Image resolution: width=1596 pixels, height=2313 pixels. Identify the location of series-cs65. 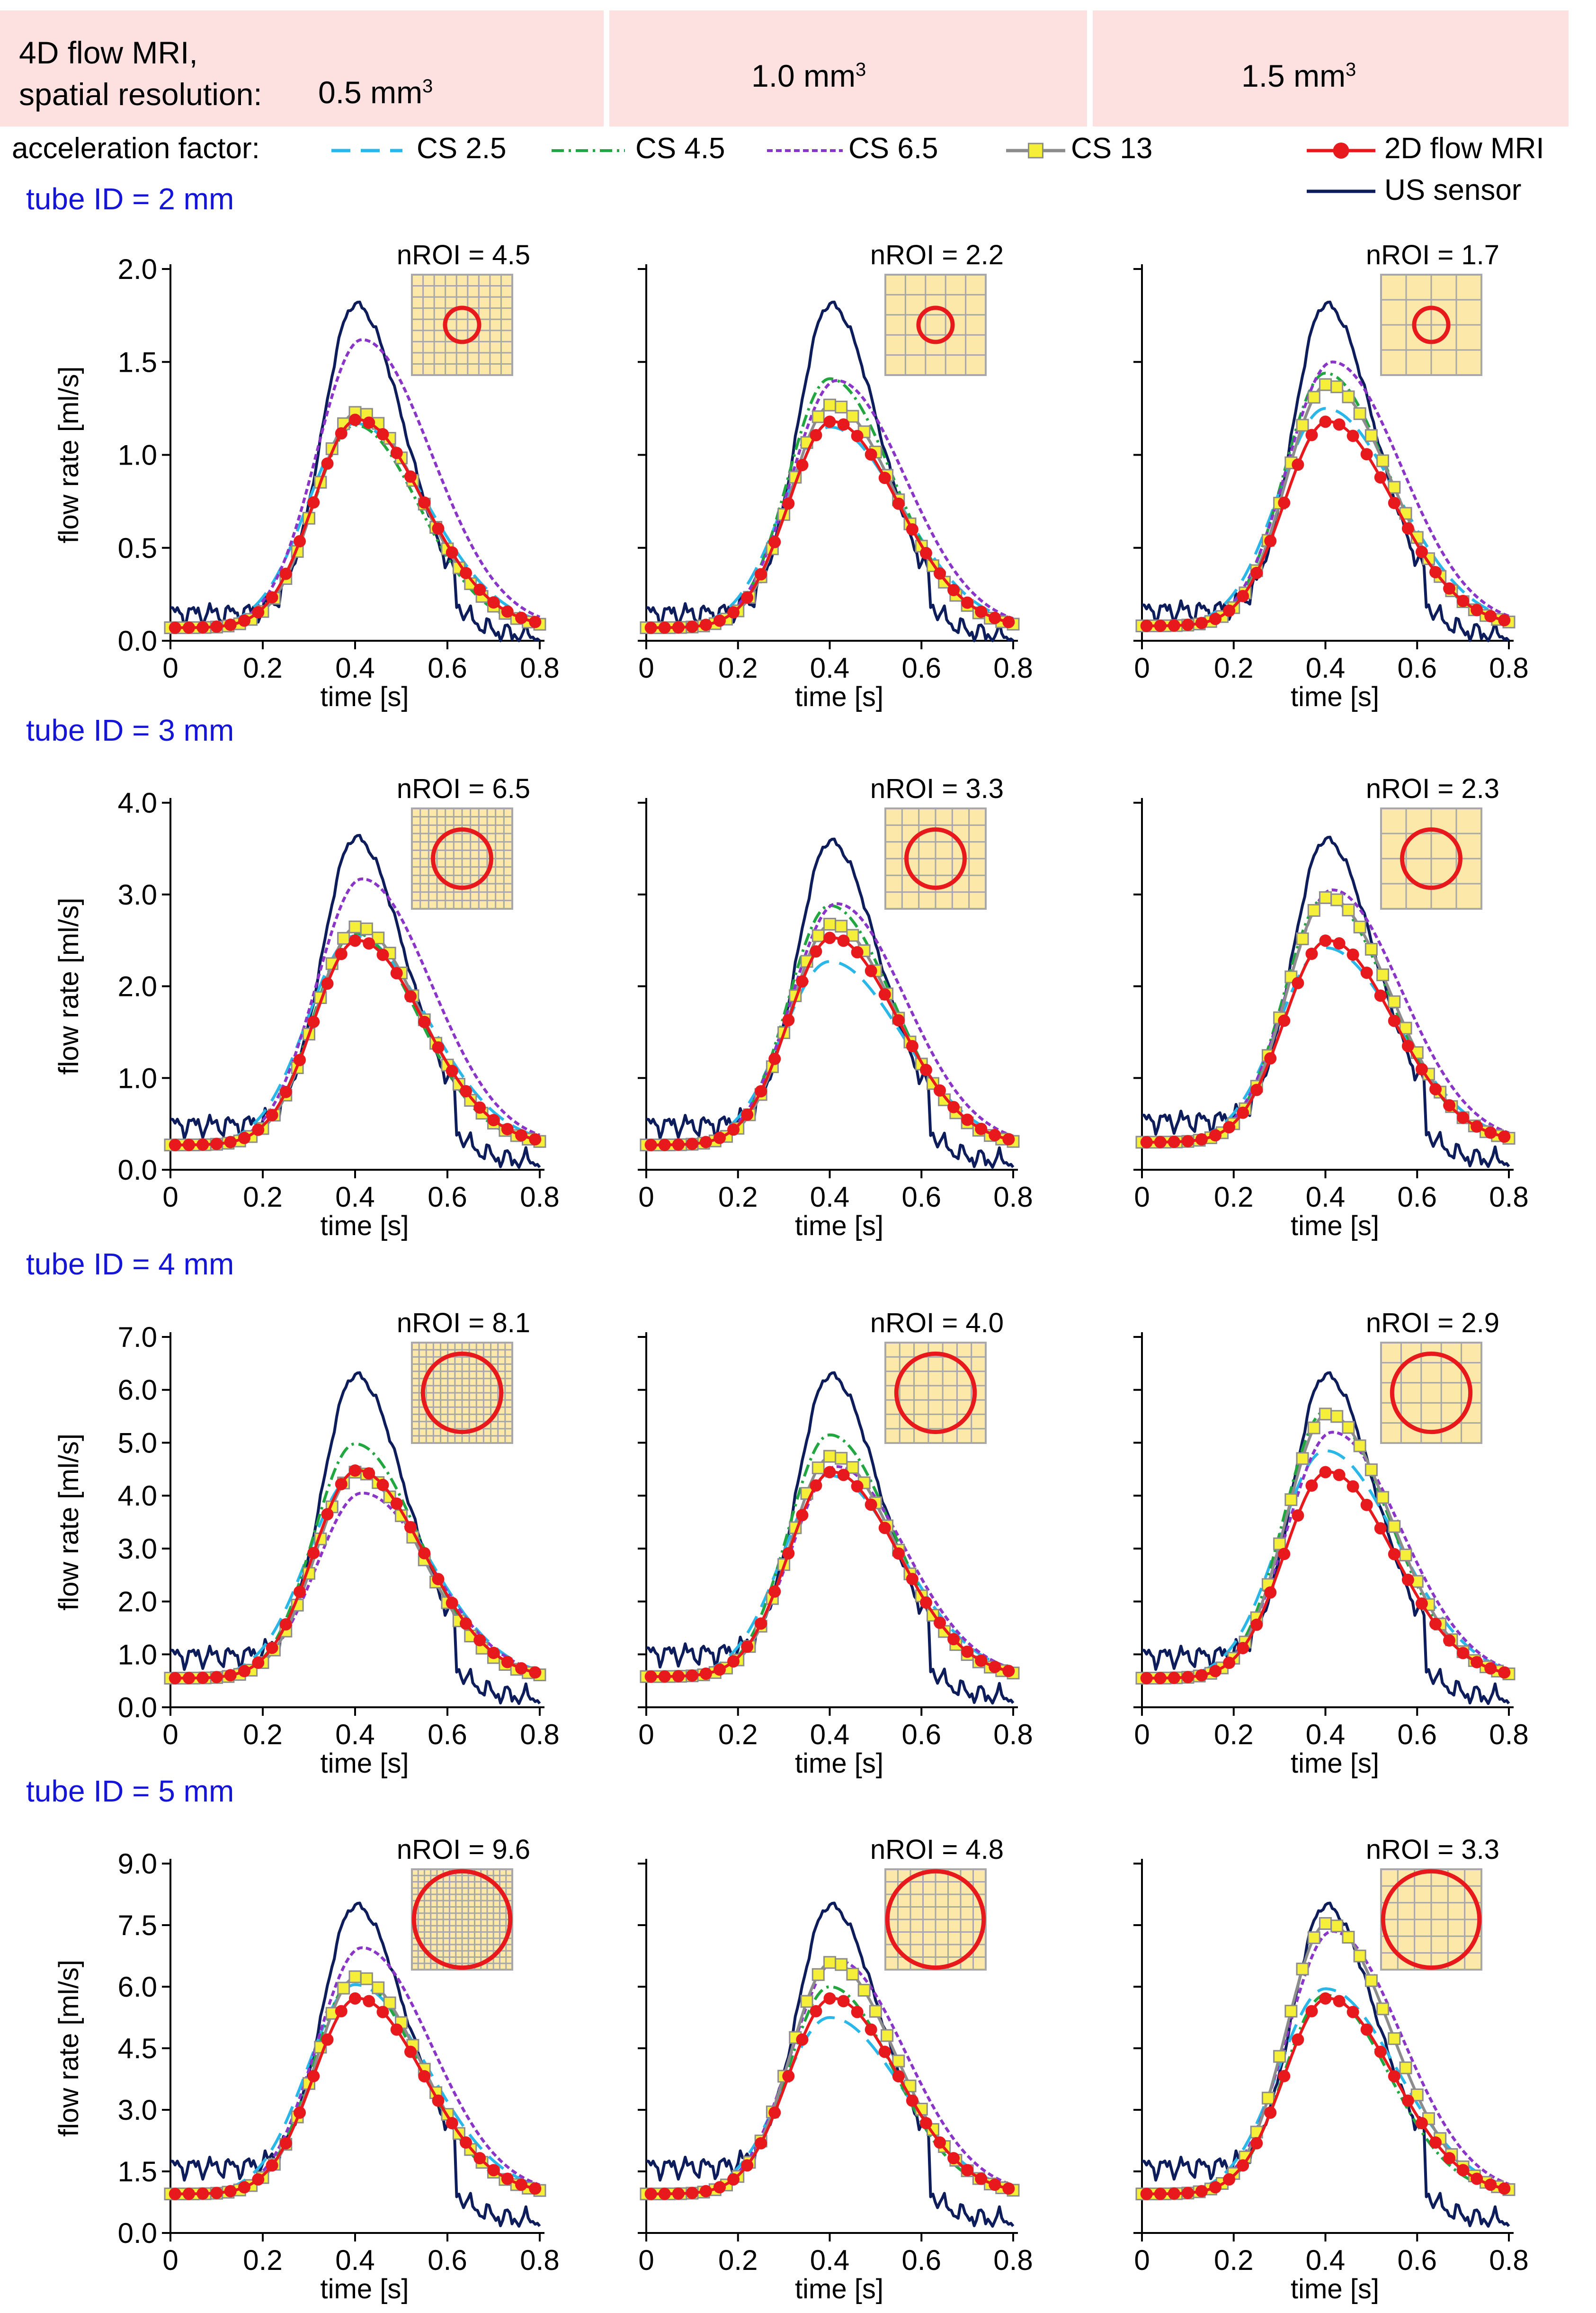
(1326, 494).